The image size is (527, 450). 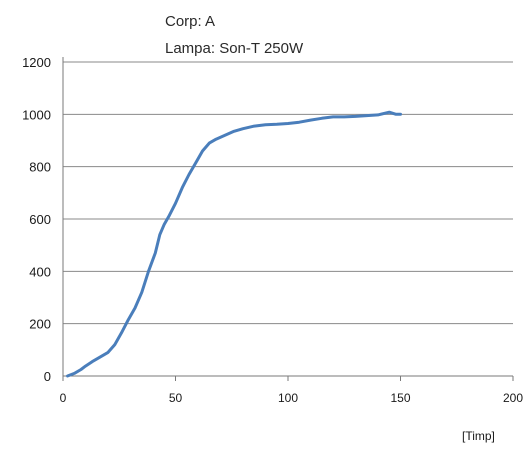 What do you see at coordinates (36, 114) in the screenshot?
I see `y-tick-label: 1000` at bounding box center [36, 114].